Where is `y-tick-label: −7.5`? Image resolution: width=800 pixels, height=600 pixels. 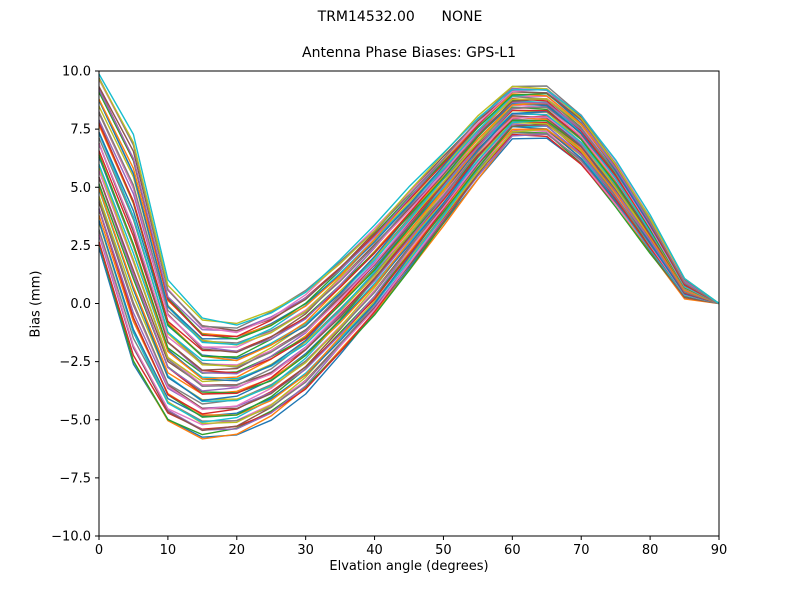
y-tick-label: −7.5 is located at coordinates (75, 478).